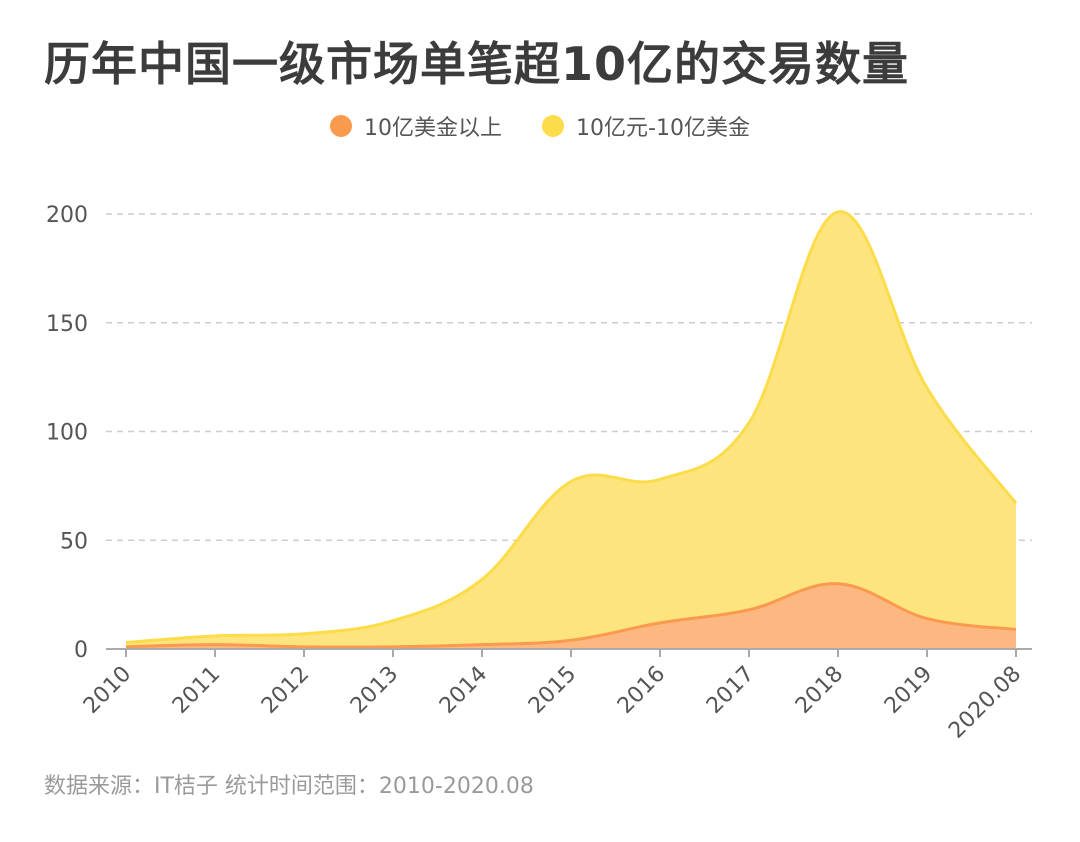 The height and width of the screenshot is (842, 1080). What do you see at coordinates (107, 690) in the screenshot?
I see `x-tick-label: 2010` at bounding box center [107, 690].